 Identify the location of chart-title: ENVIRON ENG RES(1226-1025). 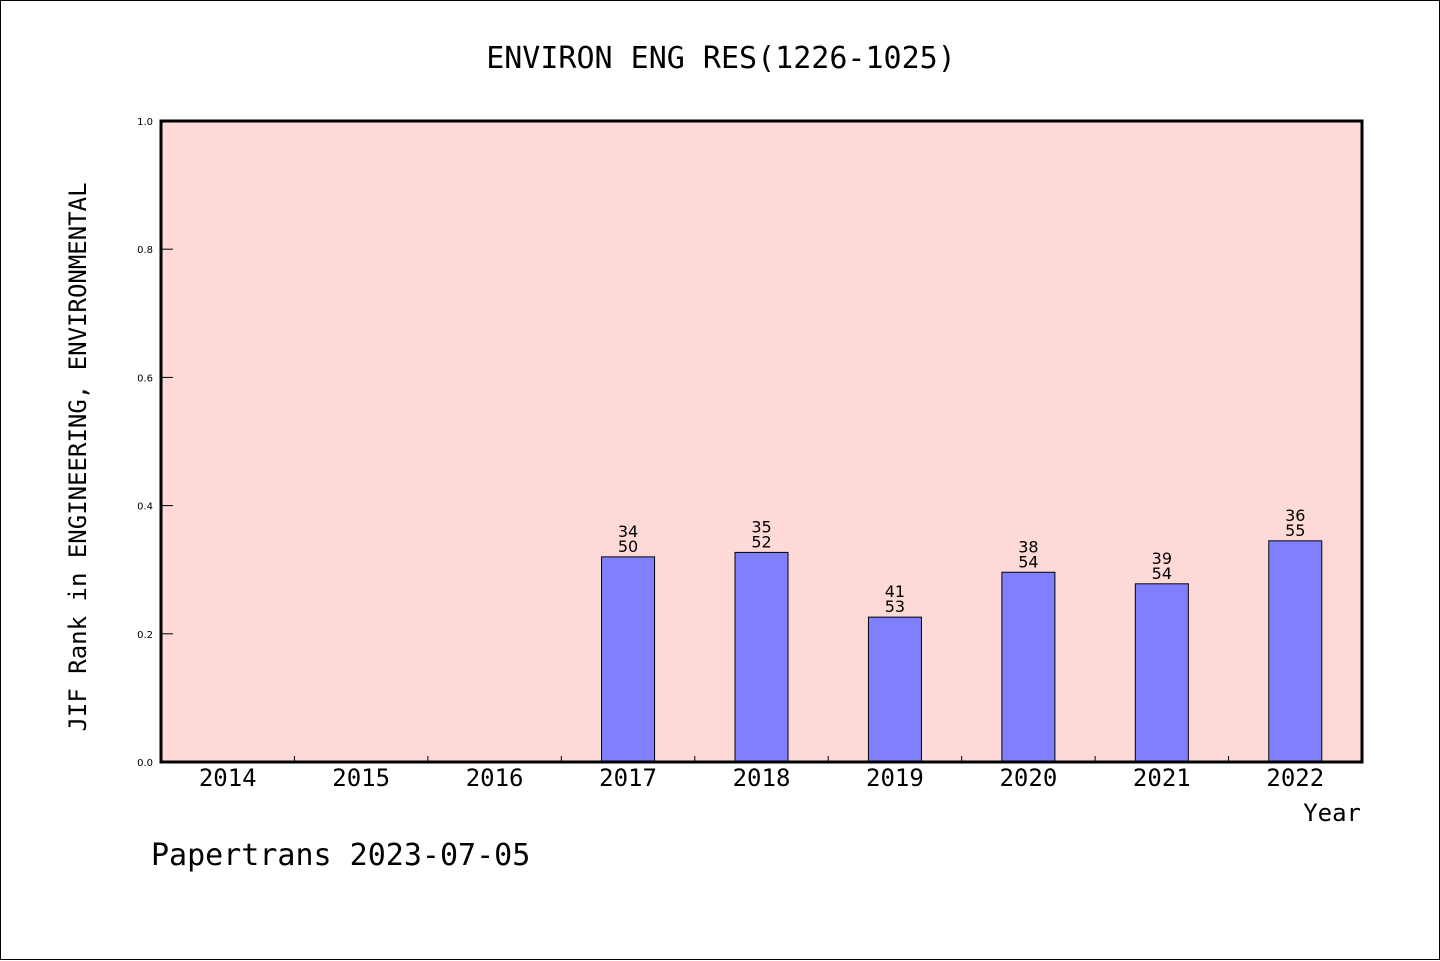
(721, 58).